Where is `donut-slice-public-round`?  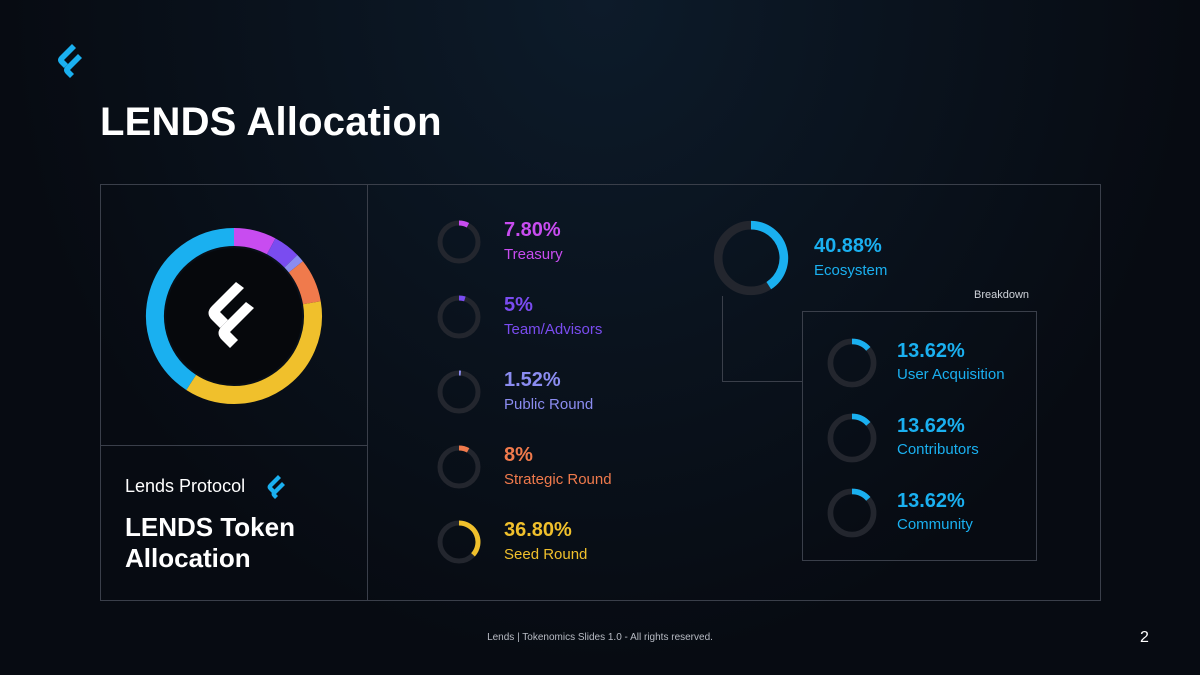 donut-slice-public-round is located at coordinates (293, 263).